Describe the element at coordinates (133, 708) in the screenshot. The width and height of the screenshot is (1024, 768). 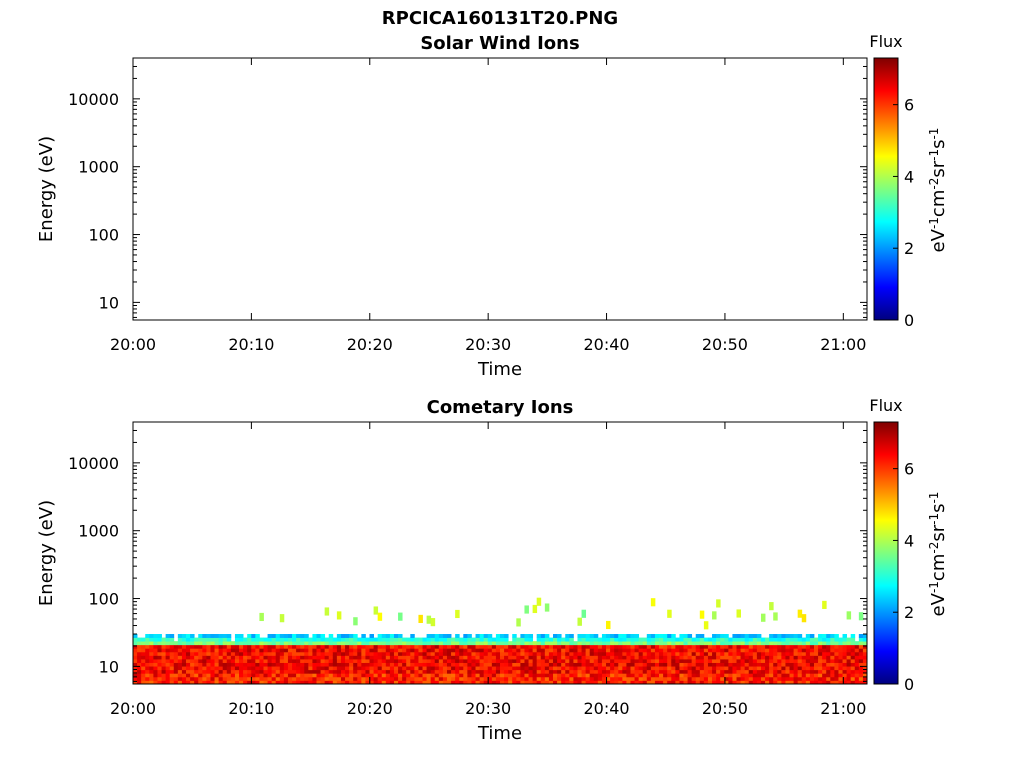
I see `x-tick-label: 20:00` at that location.